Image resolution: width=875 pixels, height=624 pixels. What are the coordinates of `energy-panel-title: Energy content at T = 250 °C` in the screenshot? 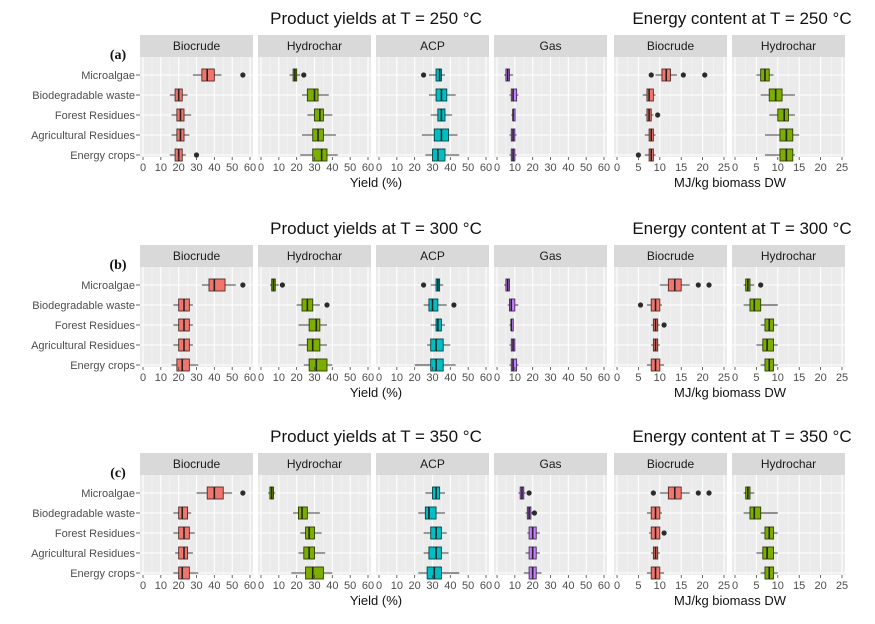 It's located at (741, 18).